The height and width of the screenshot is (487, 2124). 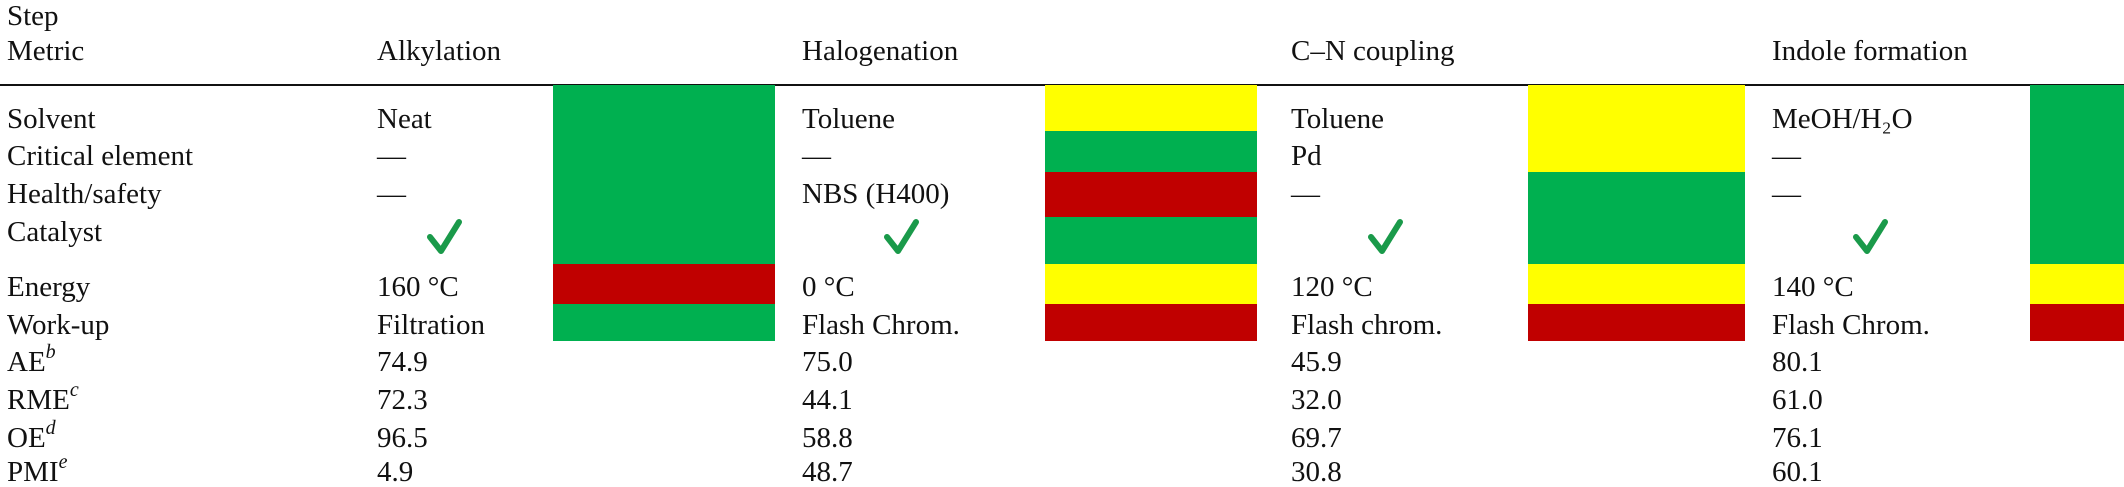 I want to click on footnote-mark: d, so click(x=51, y=428).